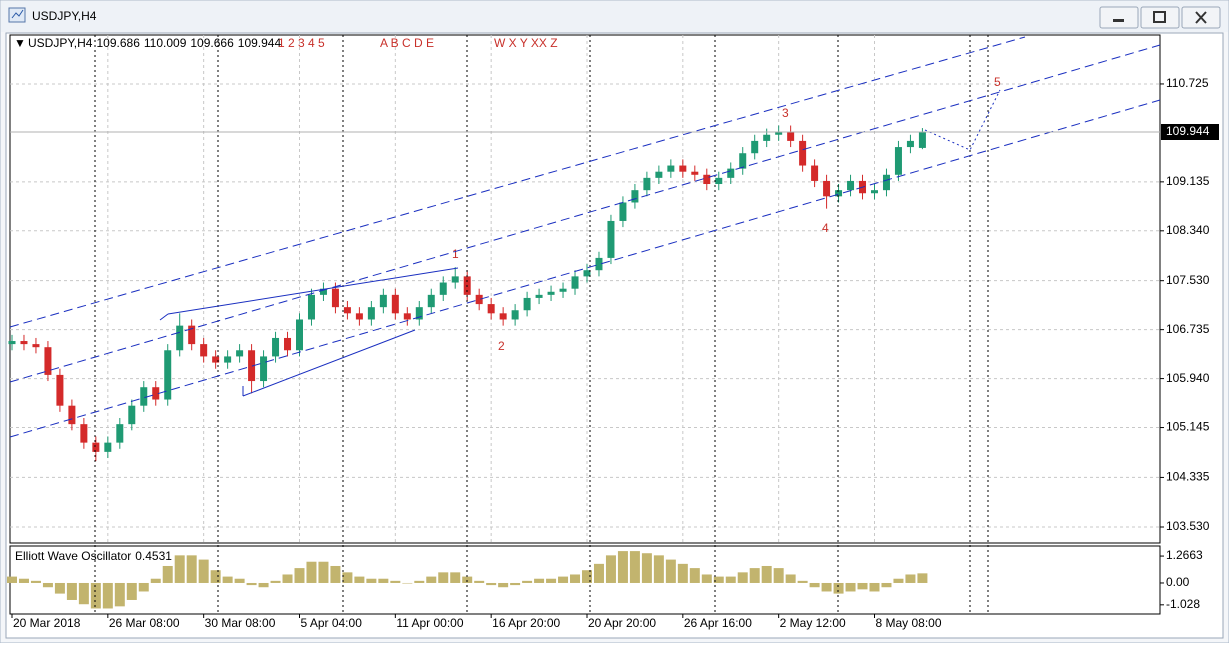  What do you see at coordinates (1188, 329) in the screenshot?
I see `y-tick-label: 106.735` at bounding box center [1188, 329].